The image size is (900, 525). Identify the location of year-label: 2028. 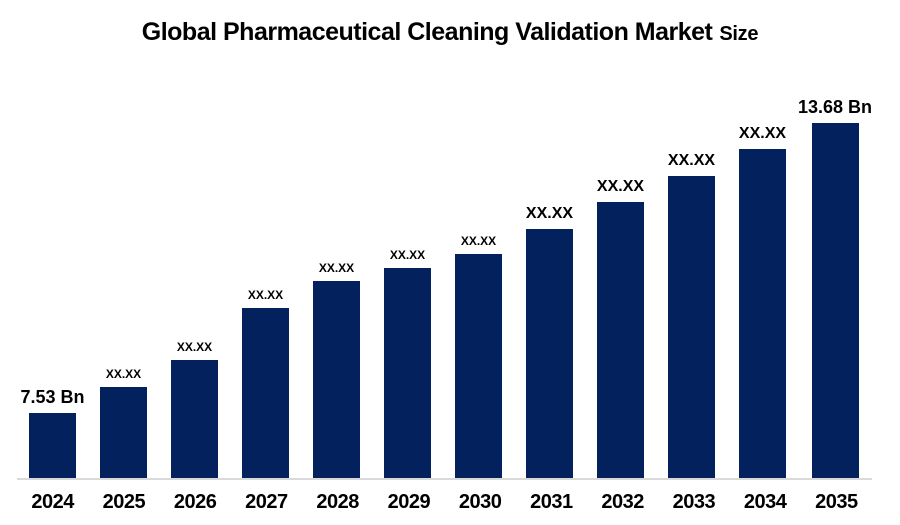
(337, 502).